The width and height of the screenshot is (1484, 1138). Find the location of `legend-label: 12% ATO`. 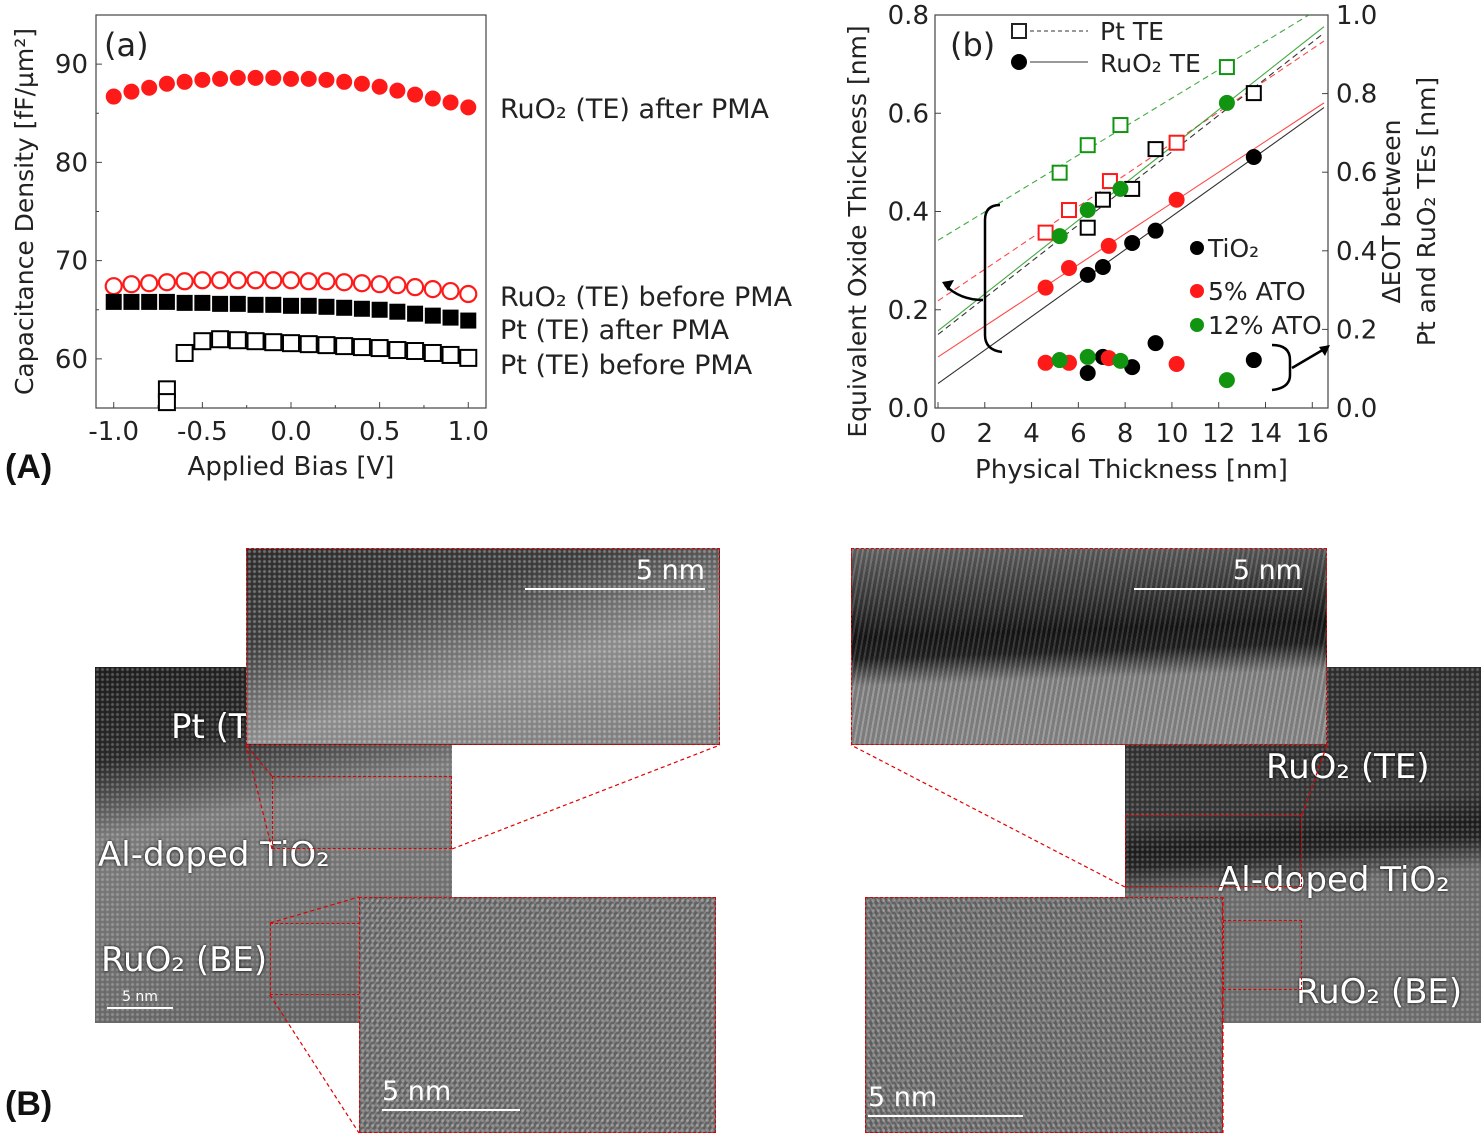

legend-label: 12% ATO is located at coordinates (1265, 325).